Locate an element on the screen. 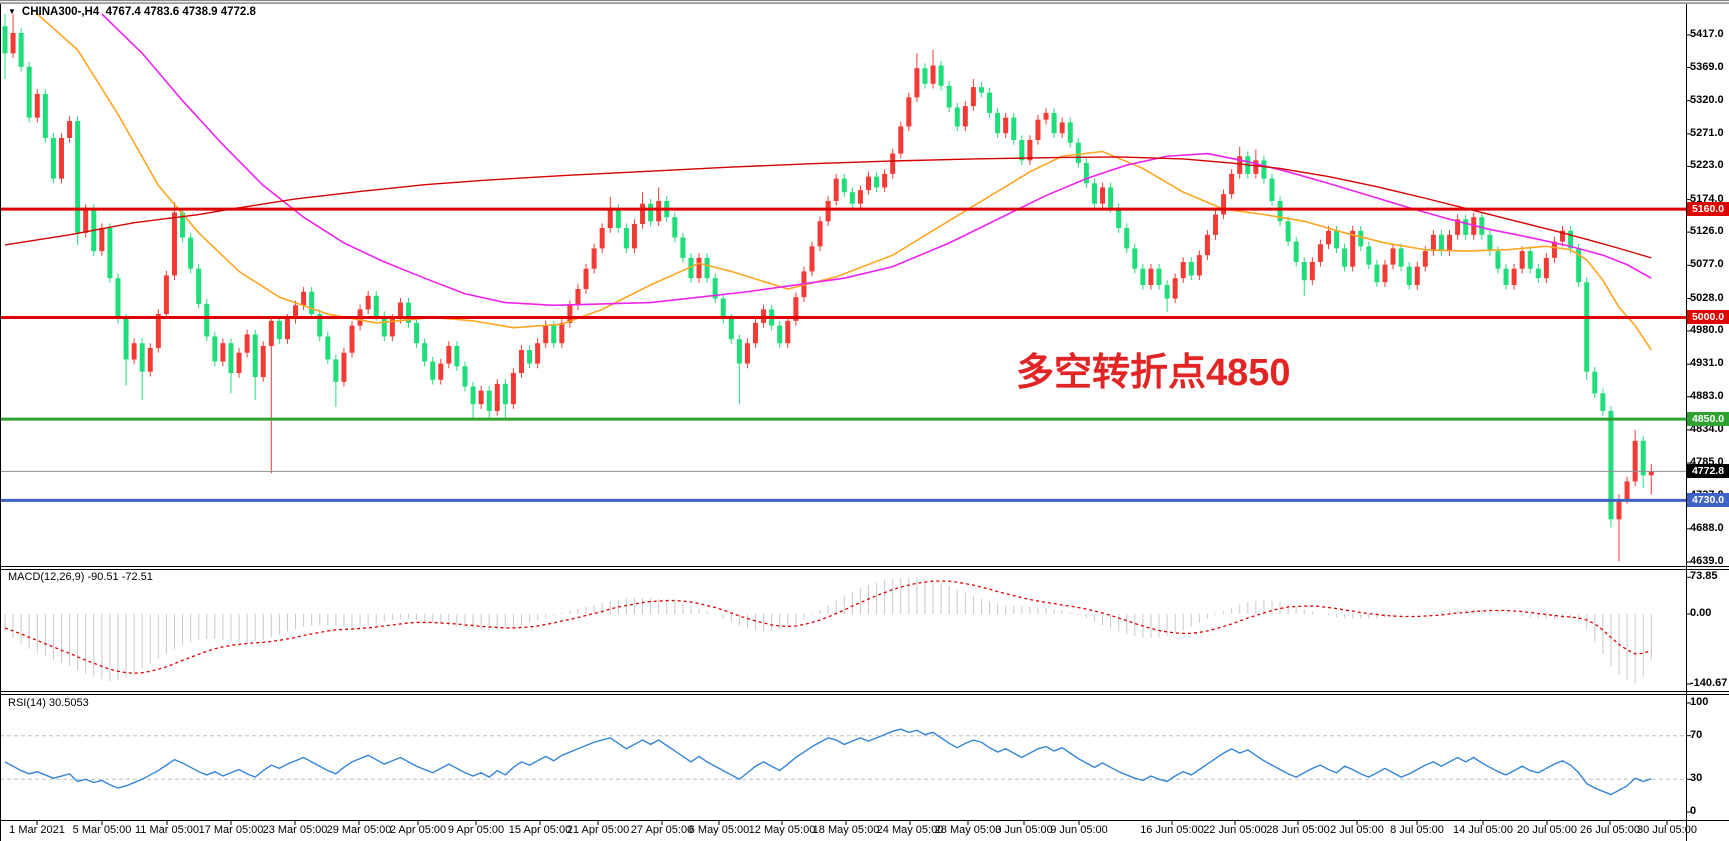 The height and width of the screenshot is (841, 1729). macd-indicator-label: MACD(12,26,9) -90.51 -72.51 is located at coordinates (80, 577).